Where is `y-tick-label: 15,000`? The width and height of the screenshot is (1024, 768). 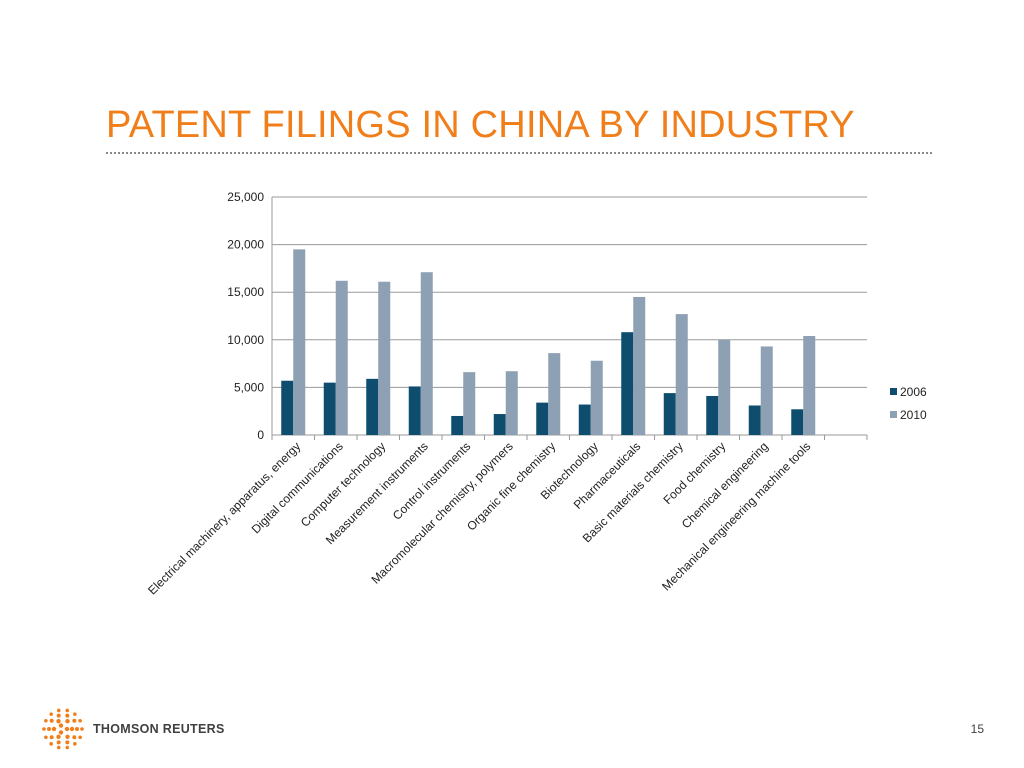 y-tick-label: 15,000 is located at coordinates (245, 292).